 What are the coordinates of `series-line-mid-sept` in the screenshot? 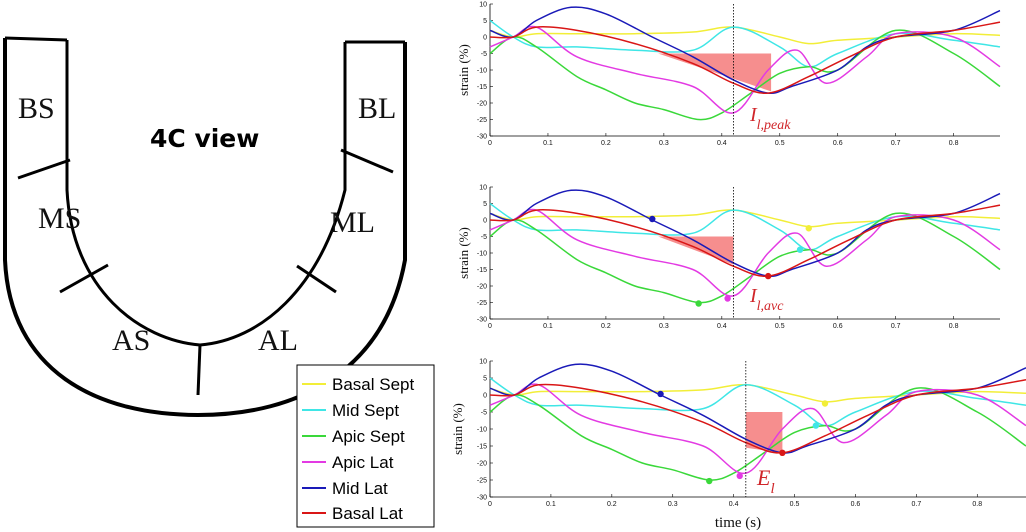 It's located at (745, 226).